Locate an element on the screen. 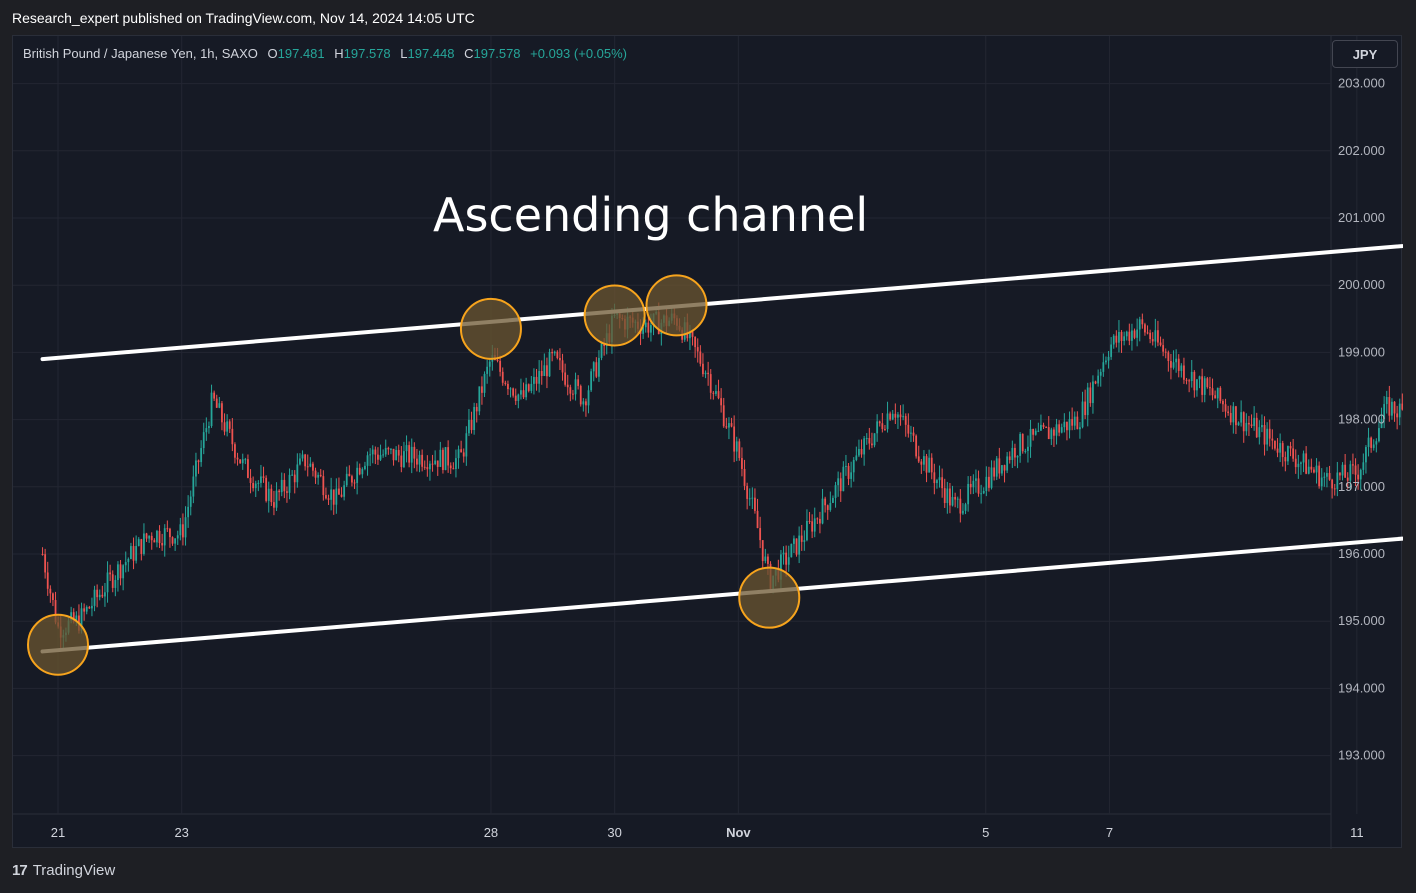  y-tick-label: 196.000 is located at coordinates (1361, 553).